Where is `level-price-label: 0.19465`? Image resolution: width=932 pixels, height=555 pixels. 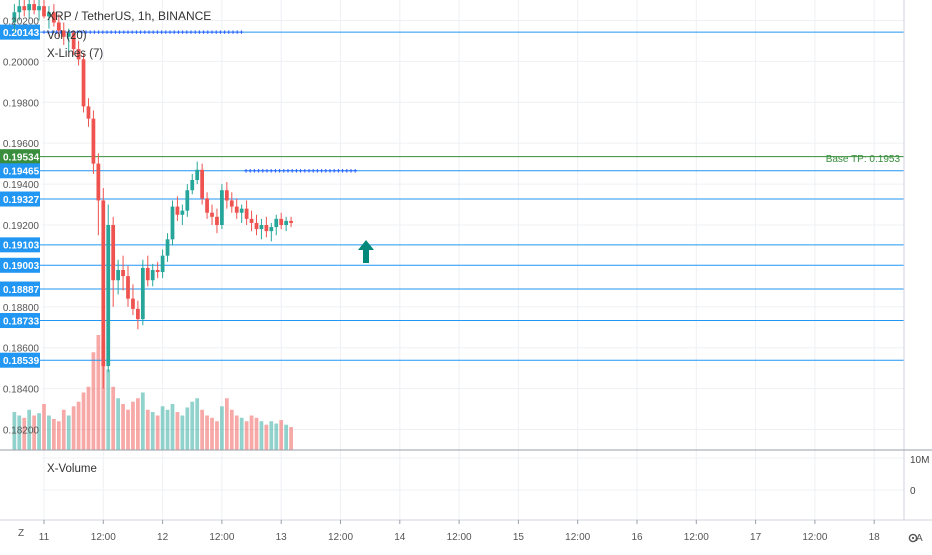
level-price-label: 0.19465 is located at coordinates (21, 172).